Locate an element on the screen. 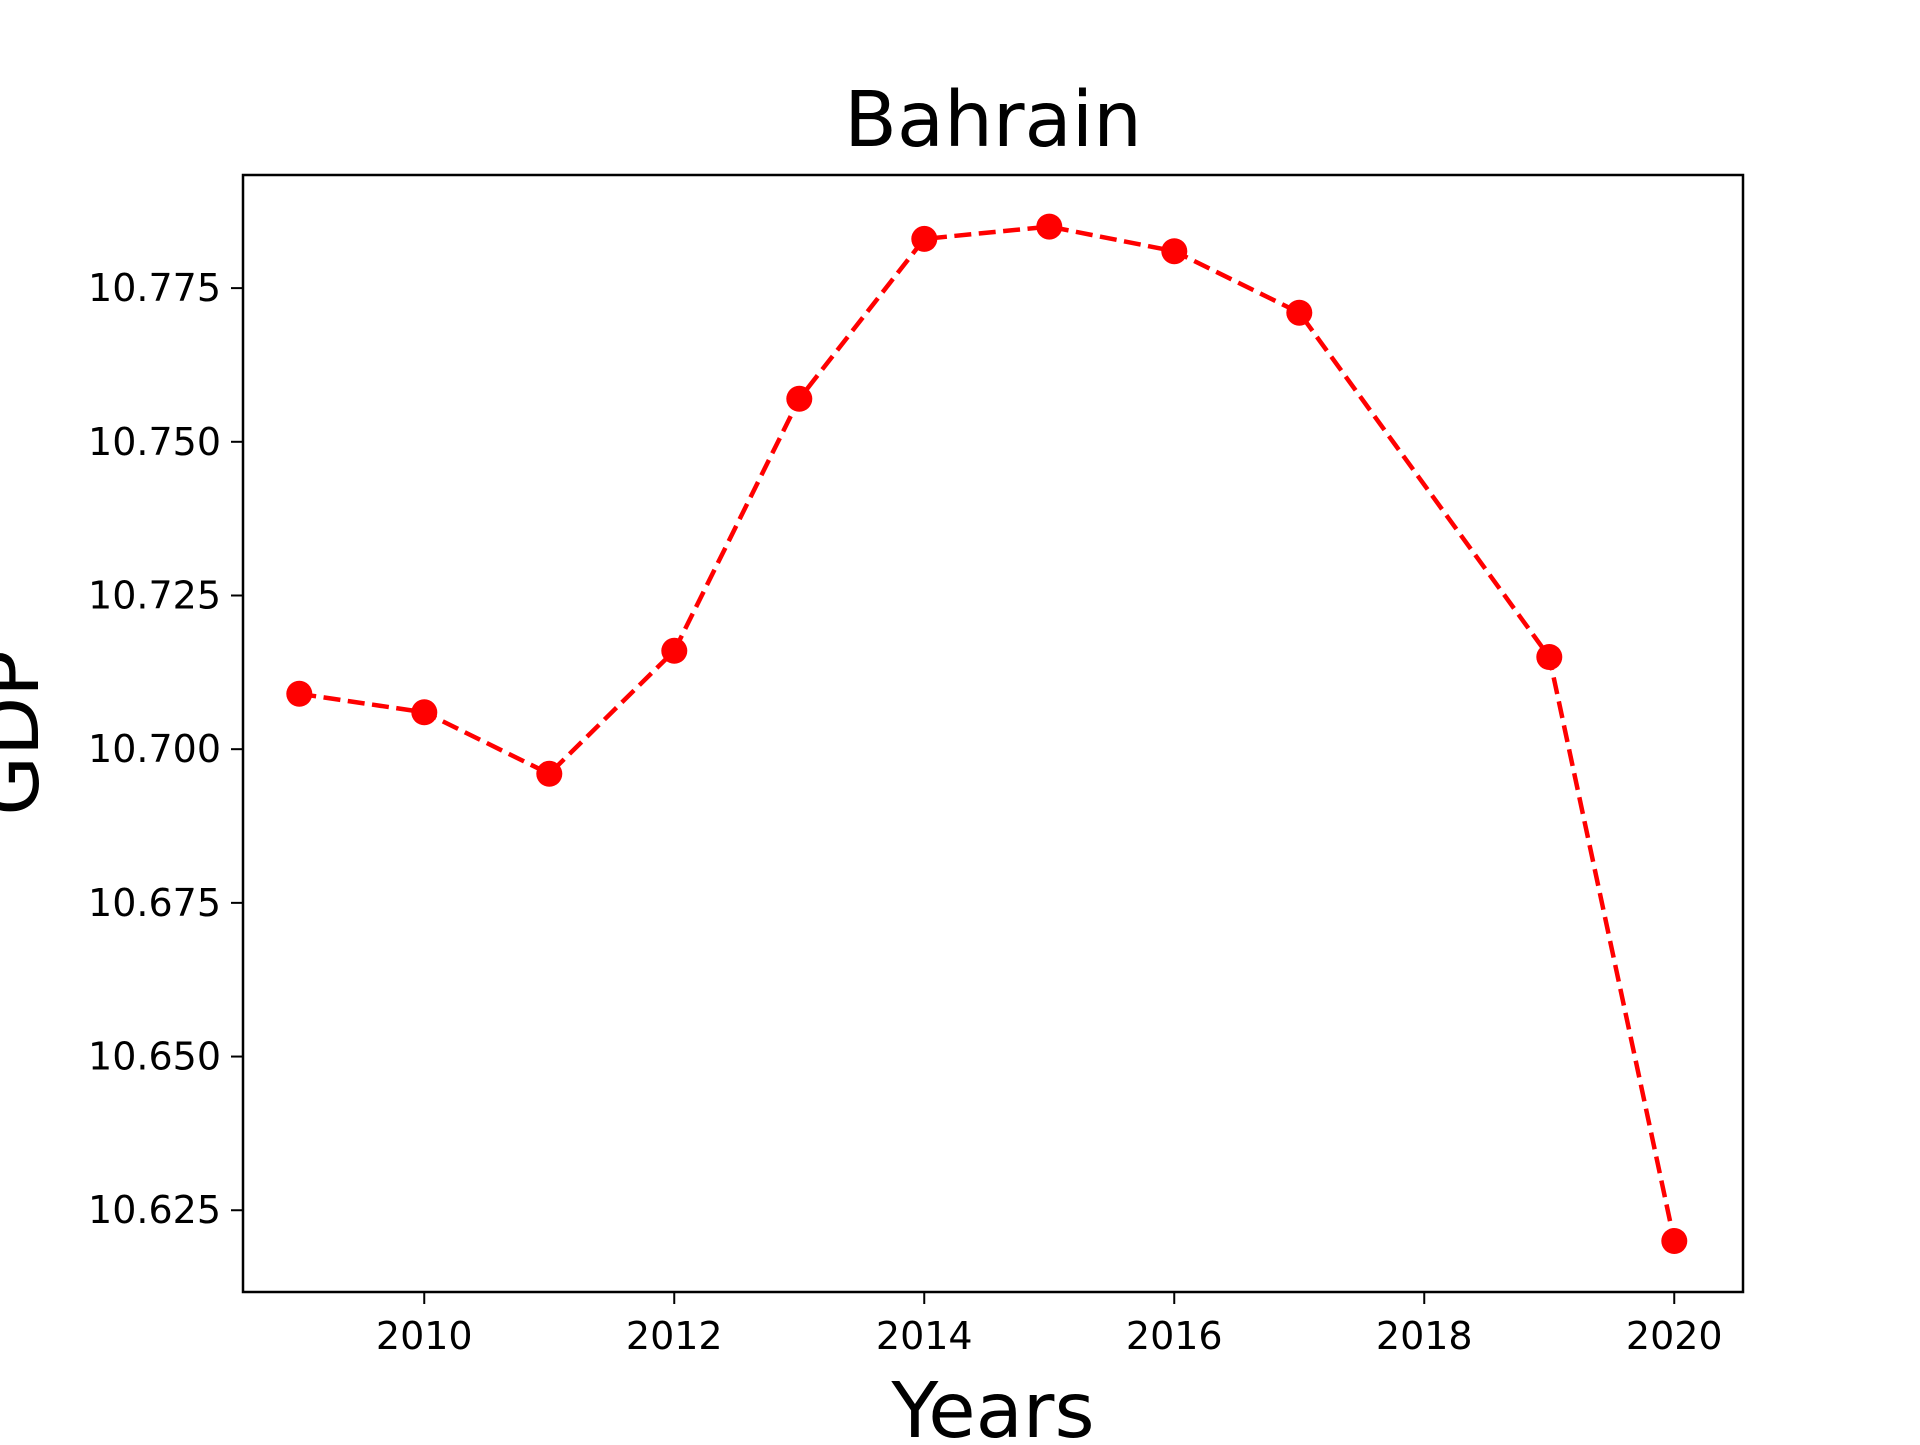 This screenshot has height=1445, width=1920. x-tick-label: 2014 is located at coordinates (924, 1336).